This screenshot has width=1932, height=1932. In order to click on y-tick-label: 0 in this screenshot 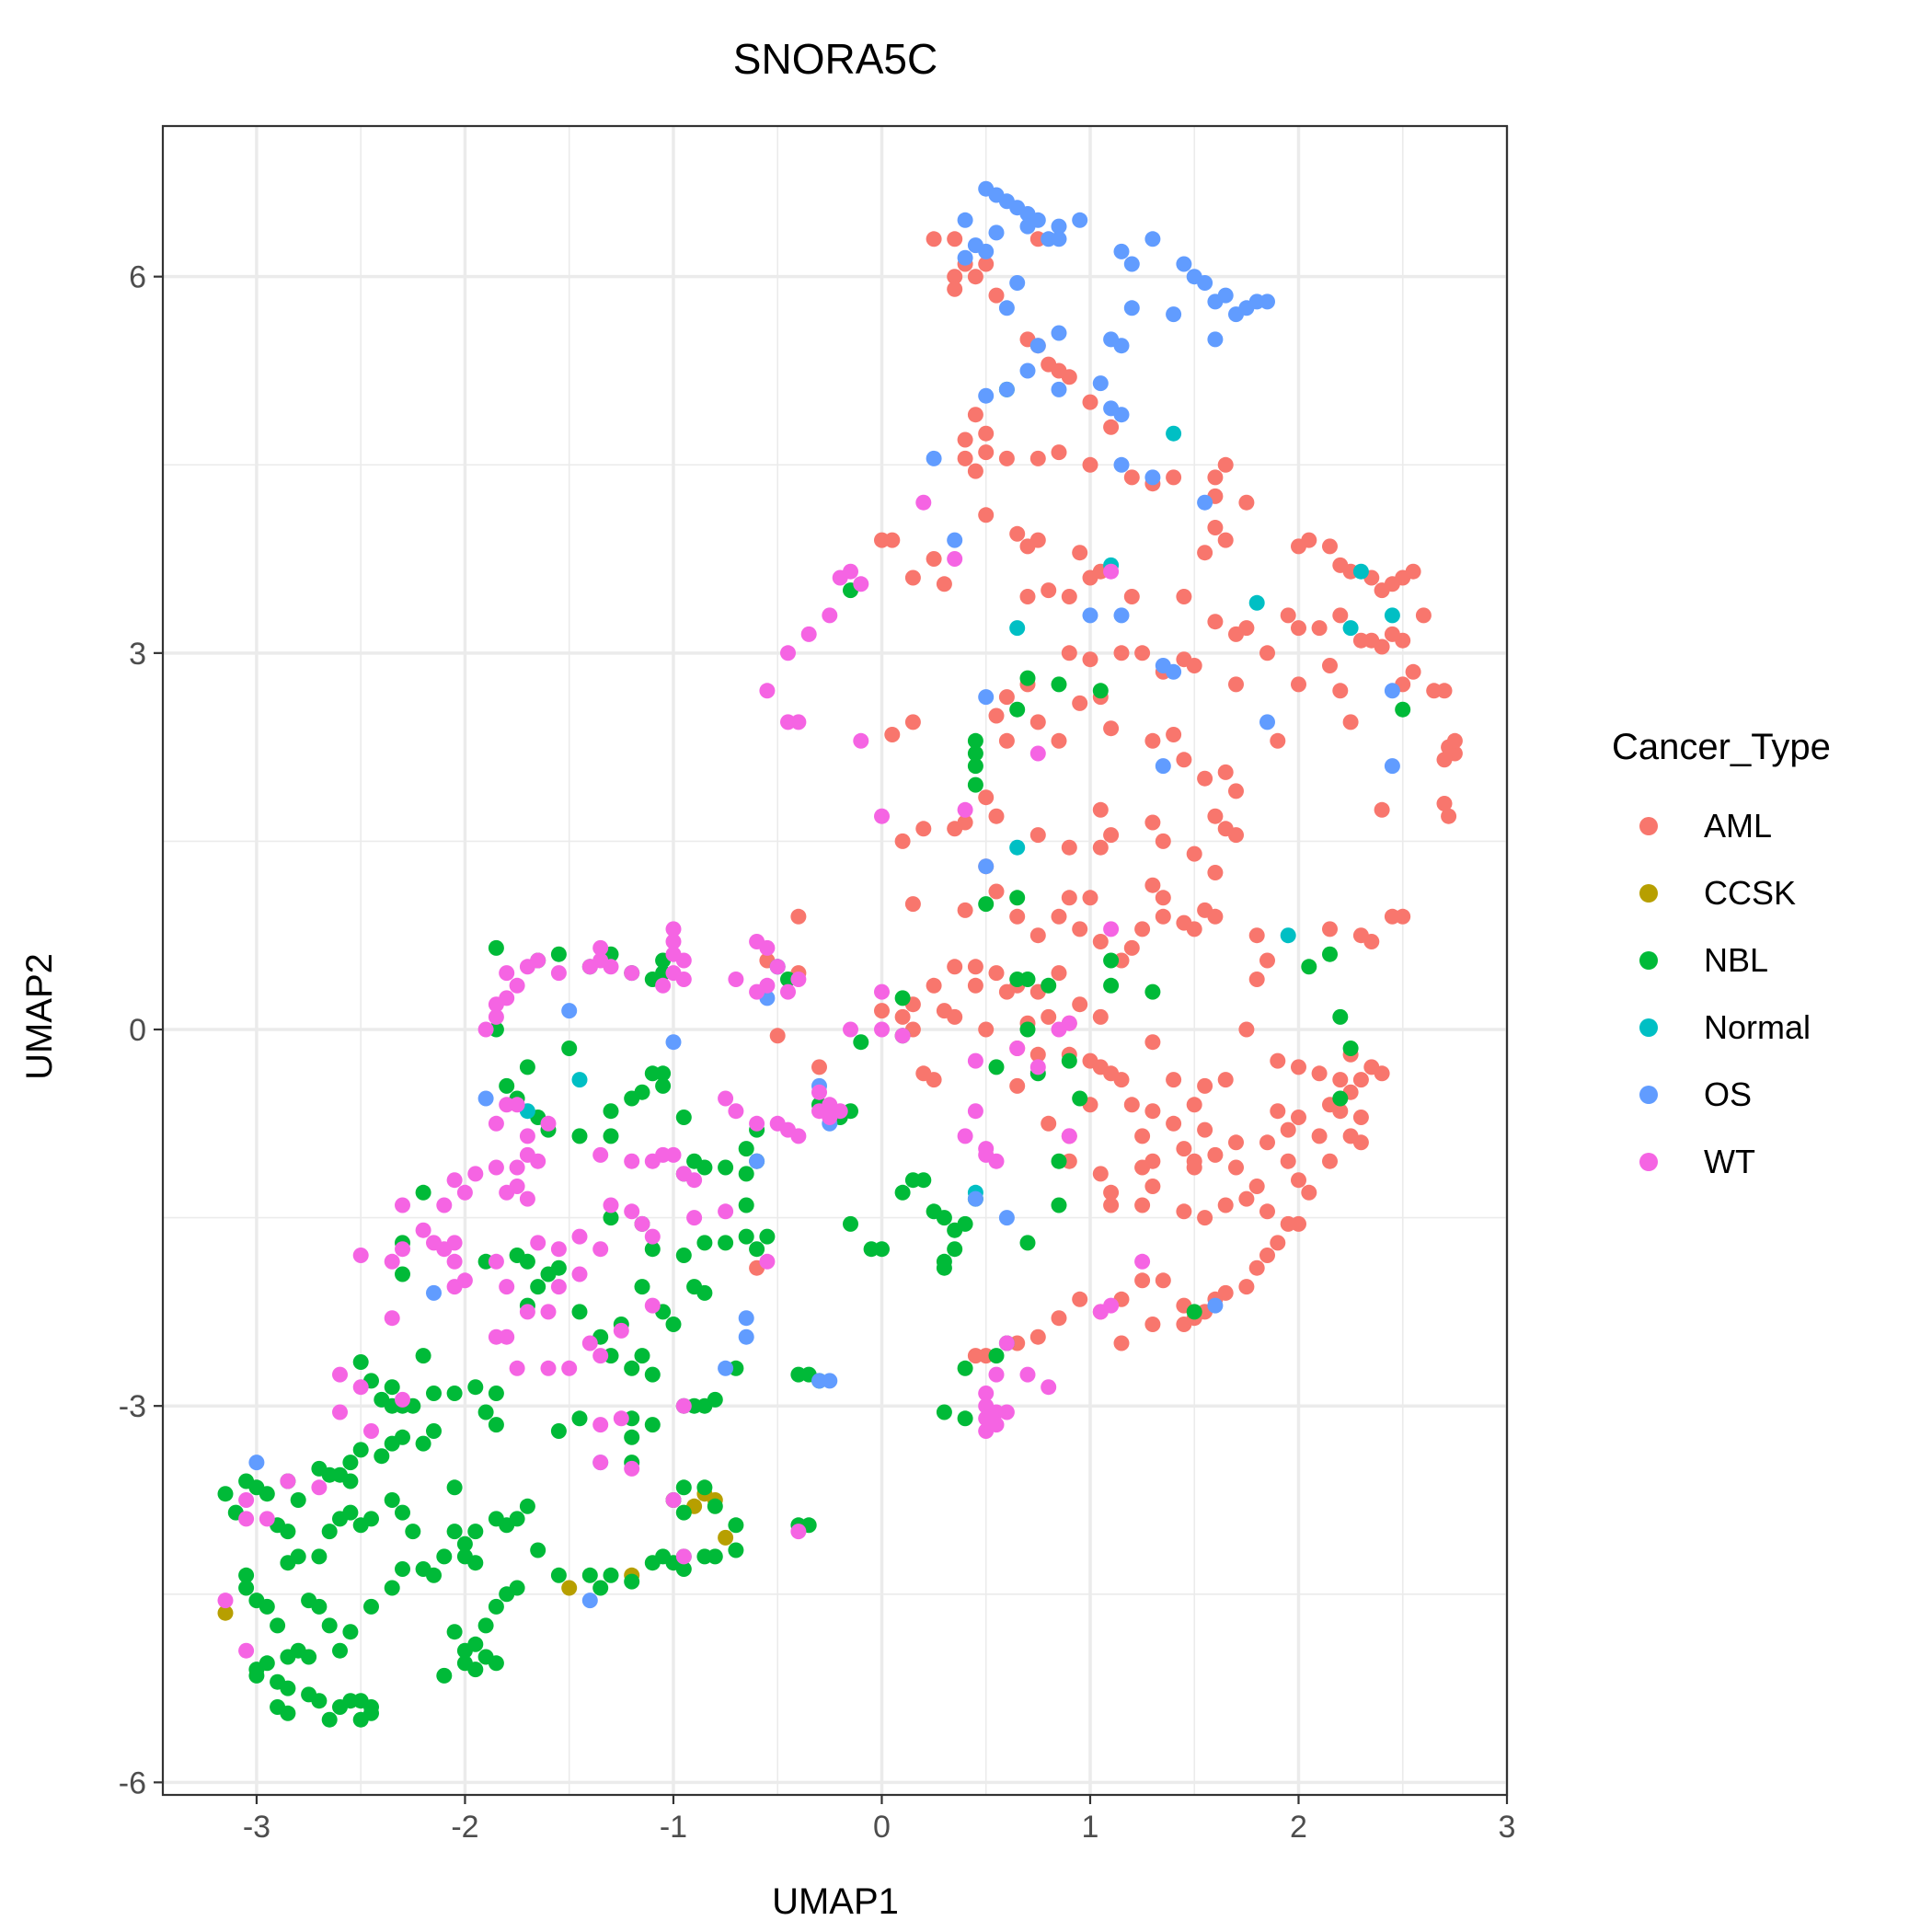, I will do `click(137, 1030)`.